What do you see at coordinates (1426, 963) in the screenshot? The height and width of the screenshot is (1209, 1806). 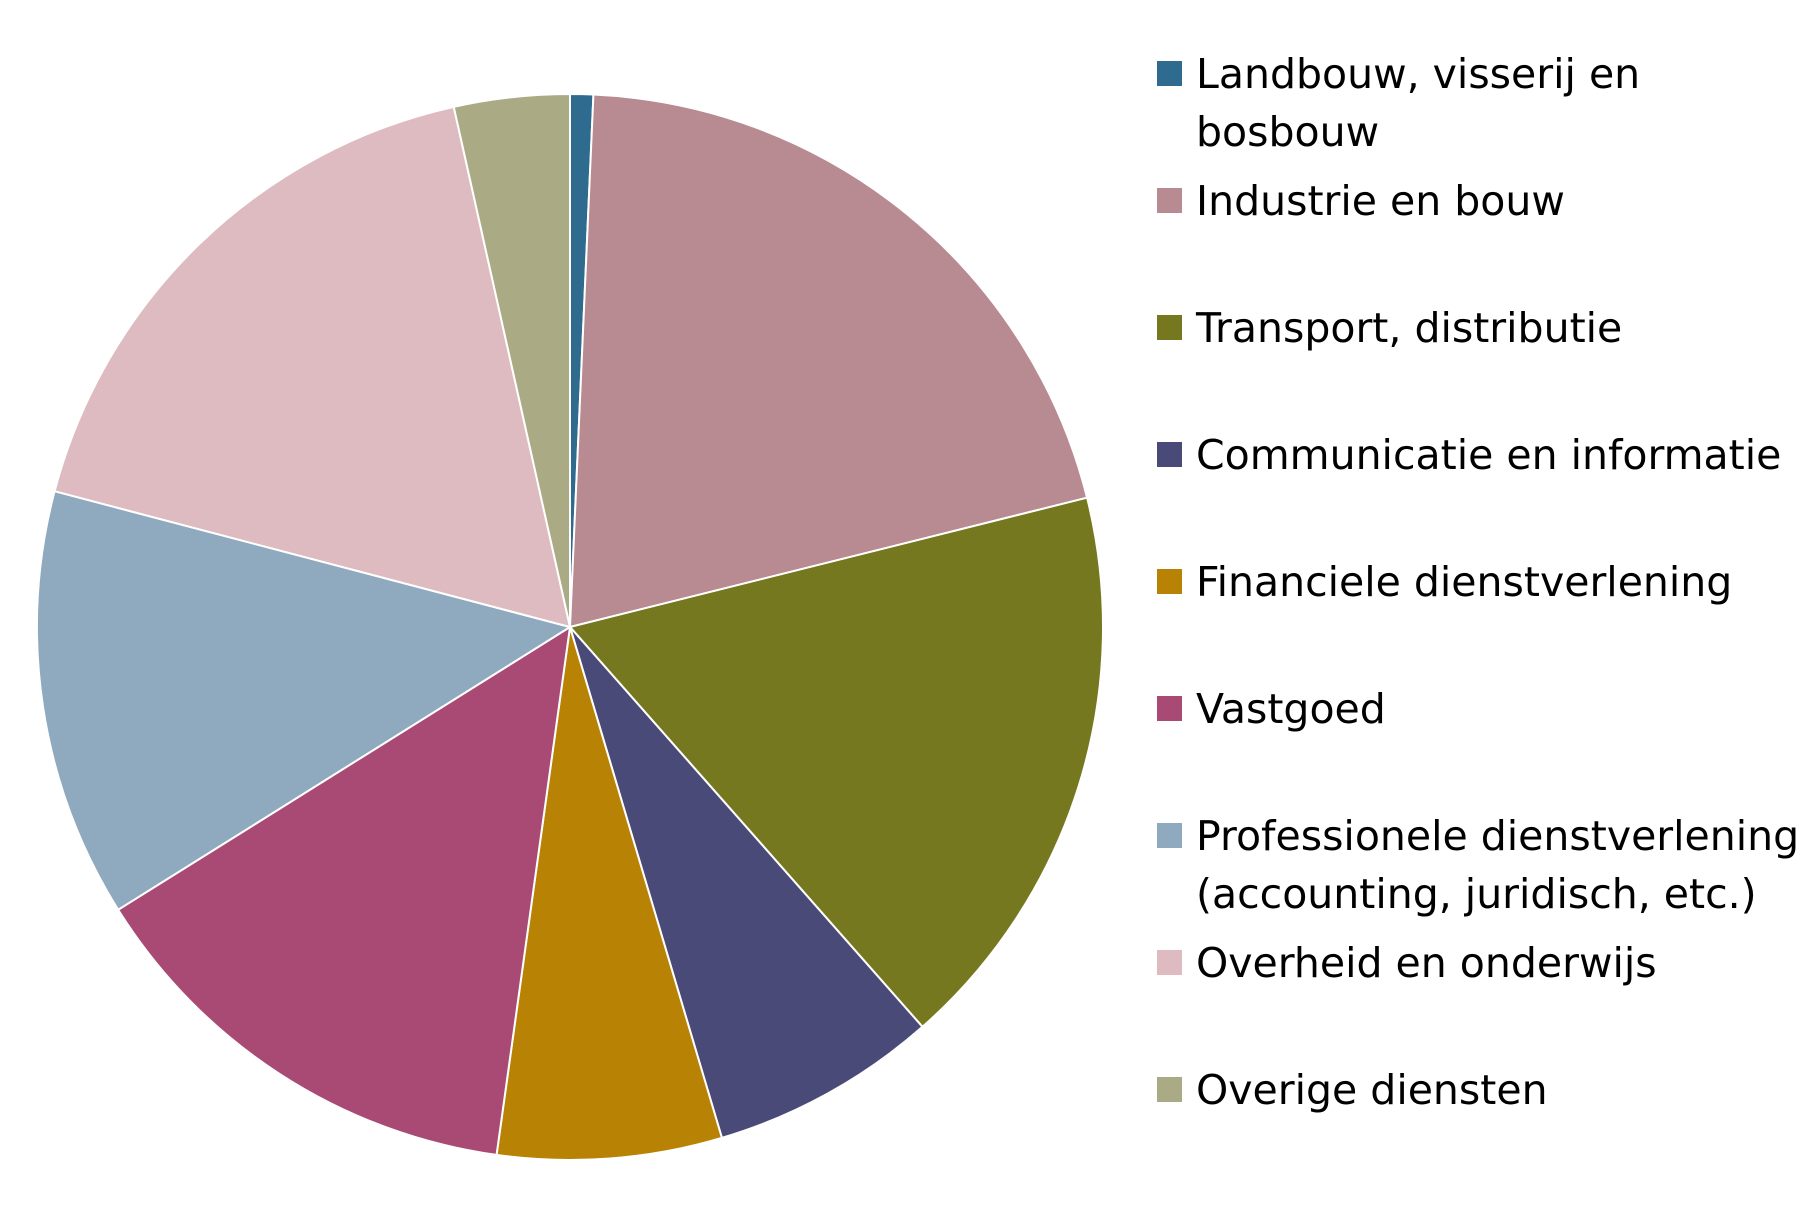 I see `legend-label-7: Overheid en onderwijs` at bounding box center [1426, 963].